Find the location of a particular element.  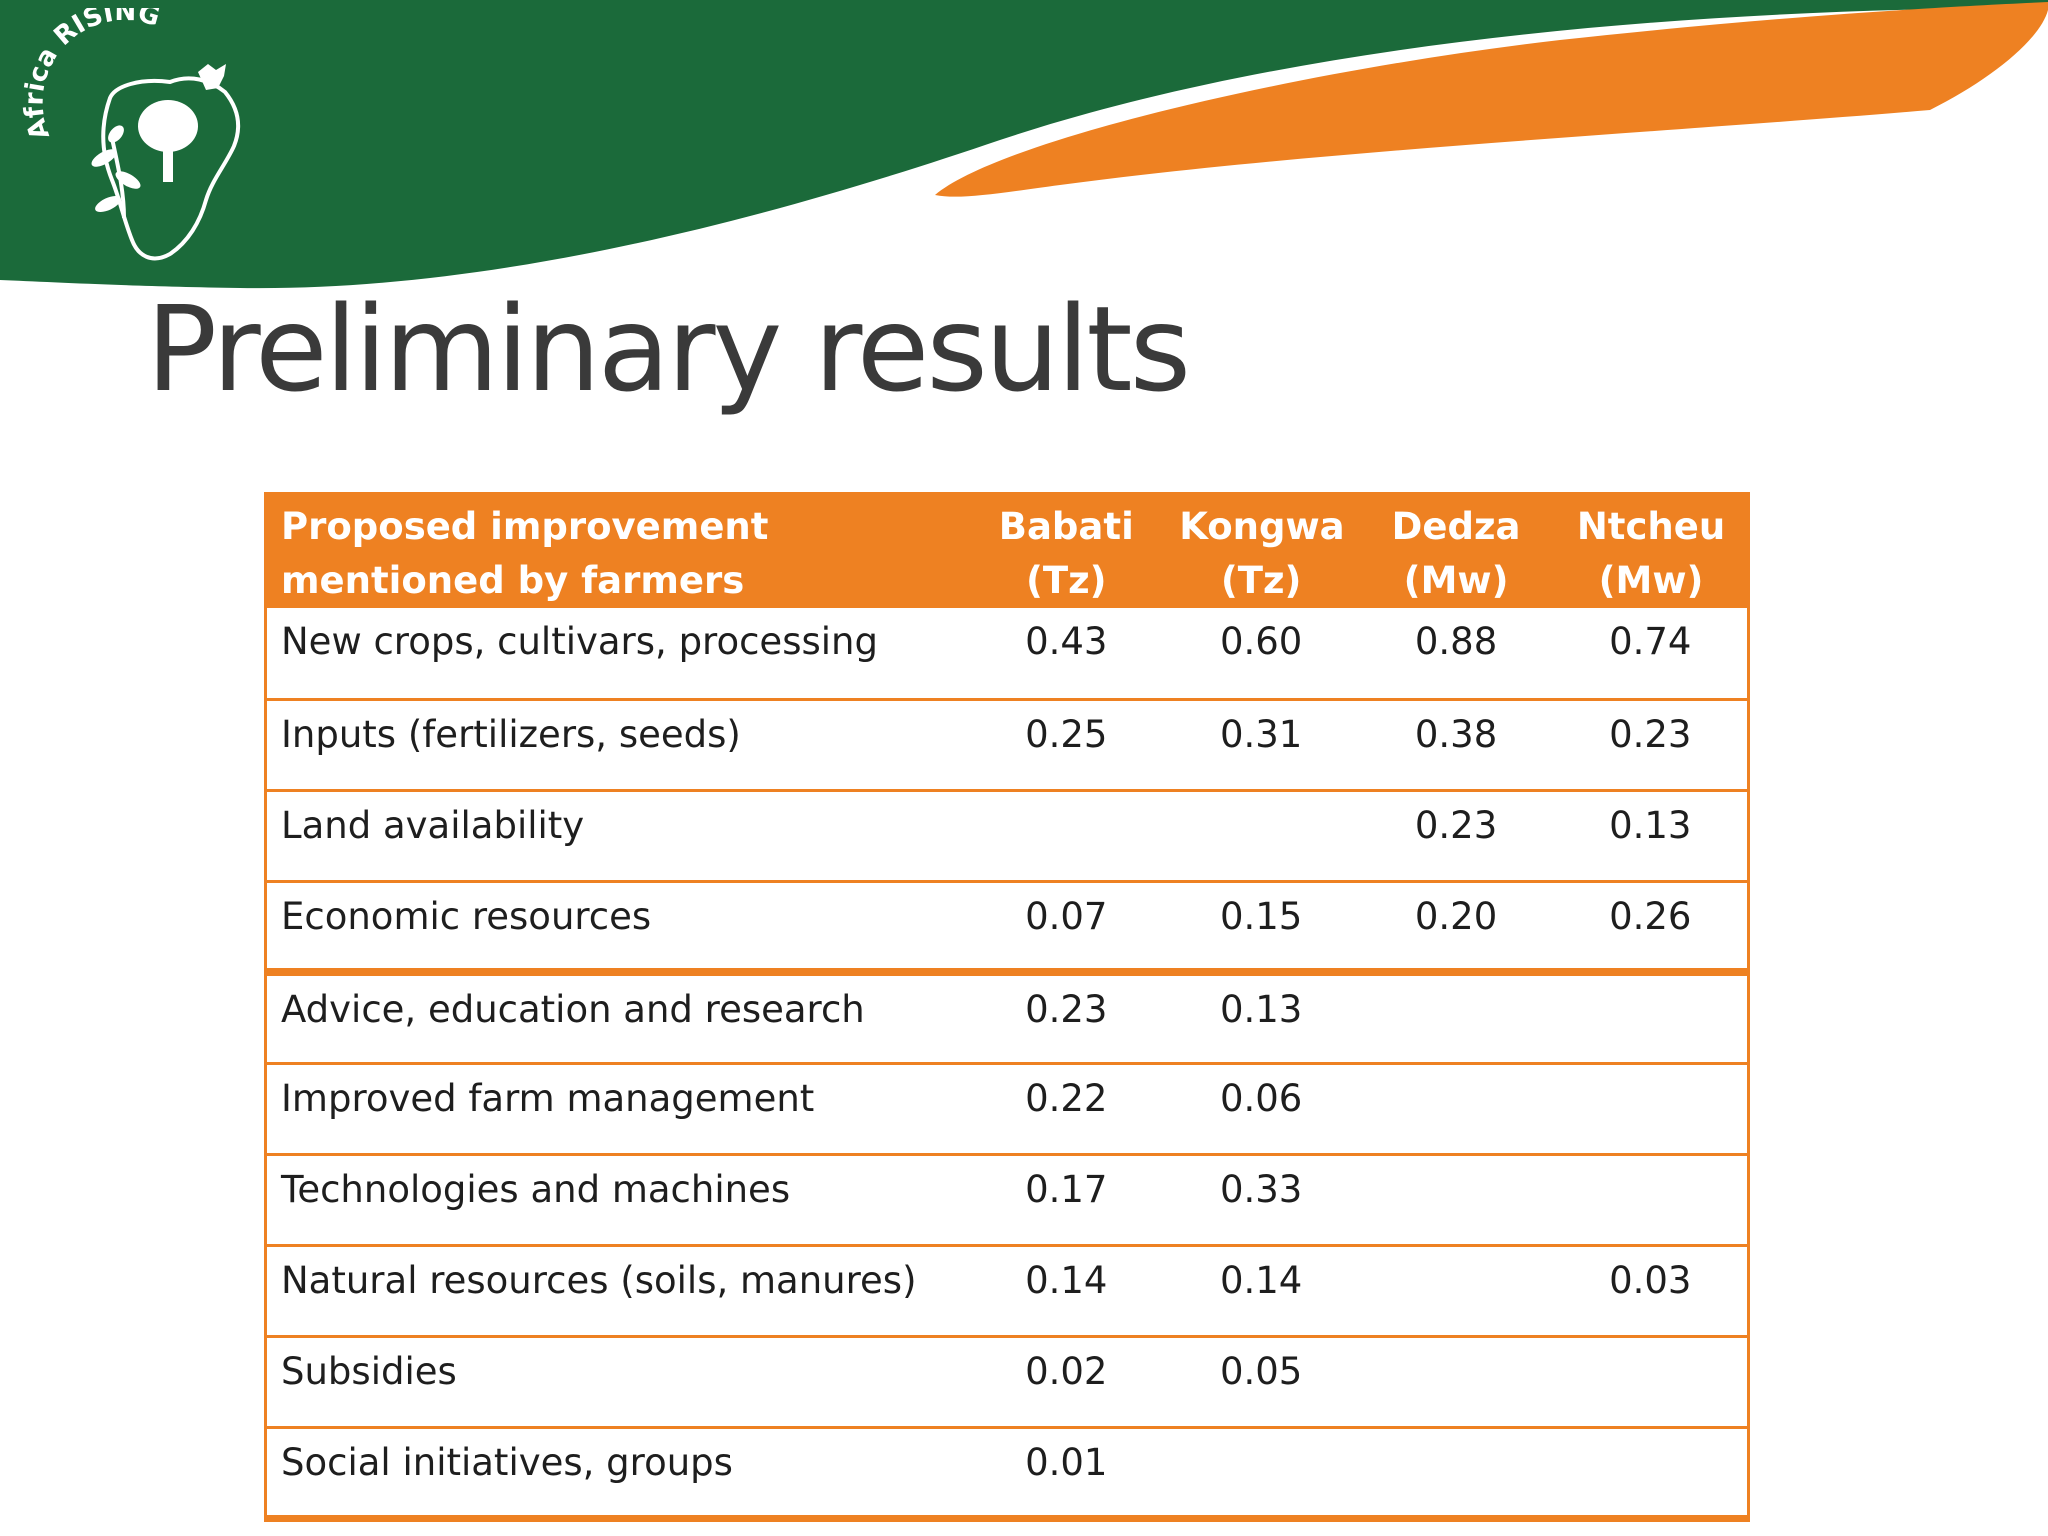

table-row: Subsidies 0.02 0.05 is located at coordinates (1006, 1382).